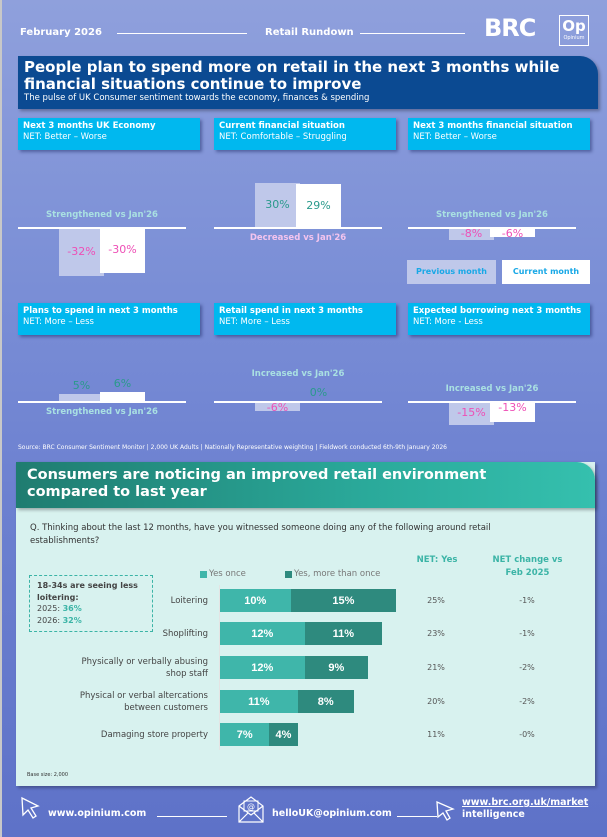 The width and height of the screenshot is (607, 837). I want to click on row-label-line: Loitering, so click(189, 600).